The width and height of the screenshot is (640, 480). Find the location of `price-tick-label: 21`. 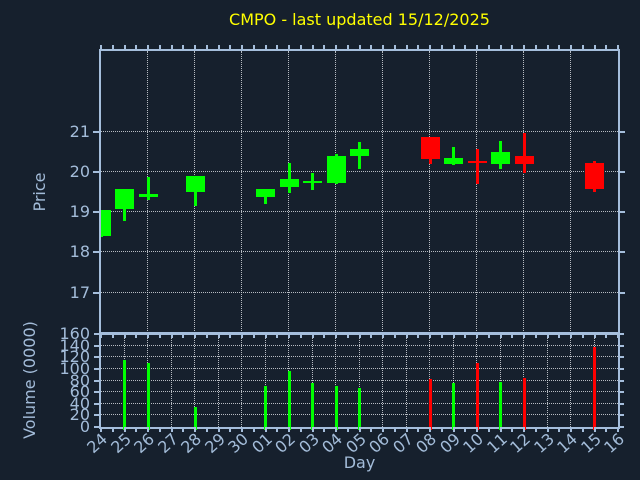

price-tick-label: 21 is located at coordinates (79, 131).